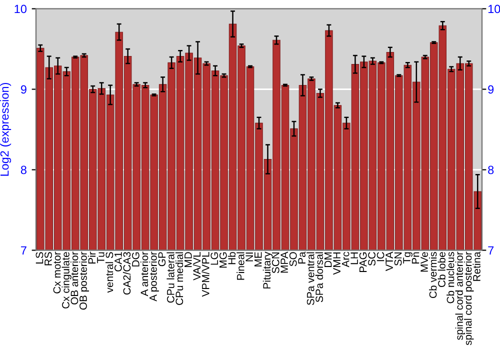 The image size is (500, 350). I want to click on x-tick-label: LH, so click(354, 258).